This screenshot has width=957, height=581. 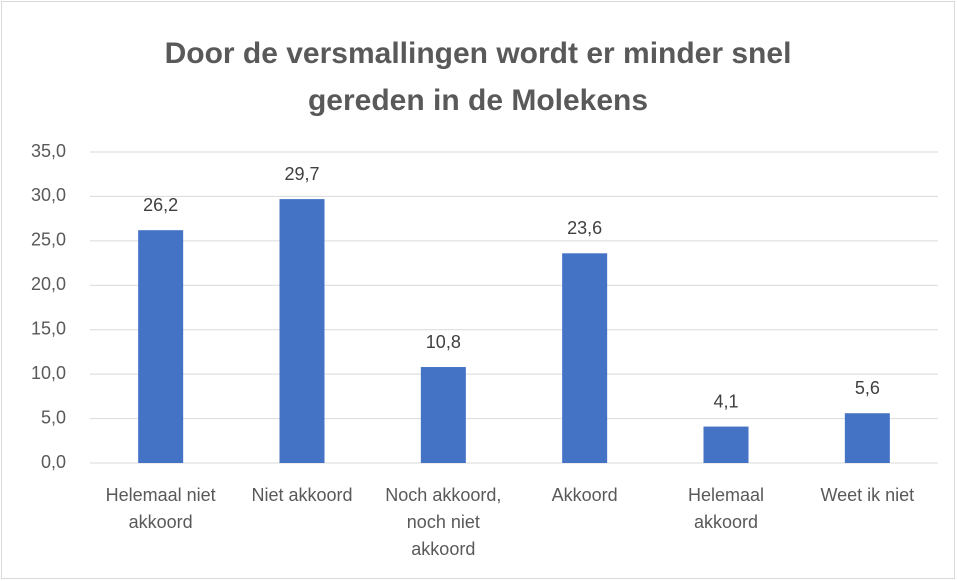 I want to click on x-tick-label: Helemaal akkoord, so click(x=726, y=508).